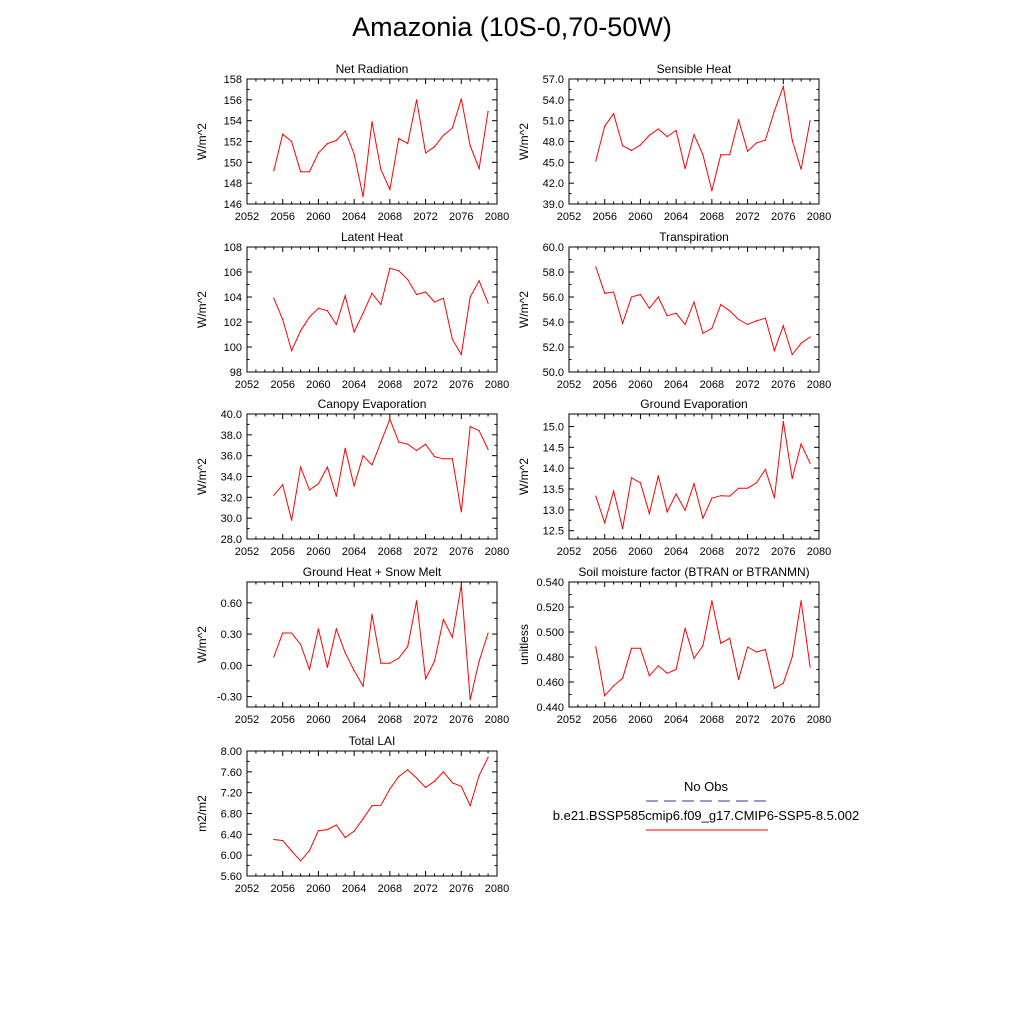 This screenshot has height=1024, width=1024. Describe the element at coordinates (747, 217) in the screenshot. I see `x-tick-label: 2072` at that location.